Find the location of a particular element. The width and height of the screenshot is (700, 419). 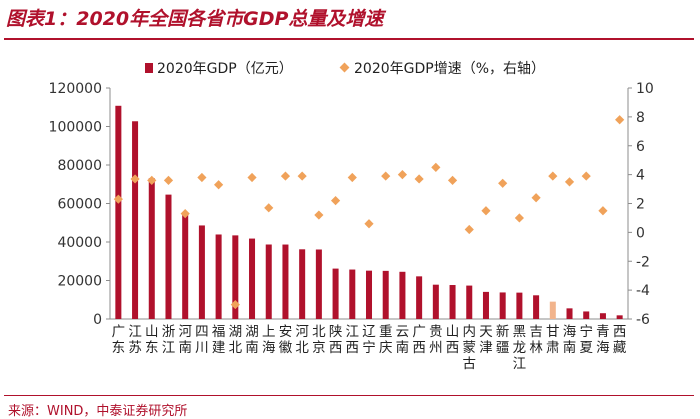

category-label-7: 湖北 is located at coordinates (236, 340).